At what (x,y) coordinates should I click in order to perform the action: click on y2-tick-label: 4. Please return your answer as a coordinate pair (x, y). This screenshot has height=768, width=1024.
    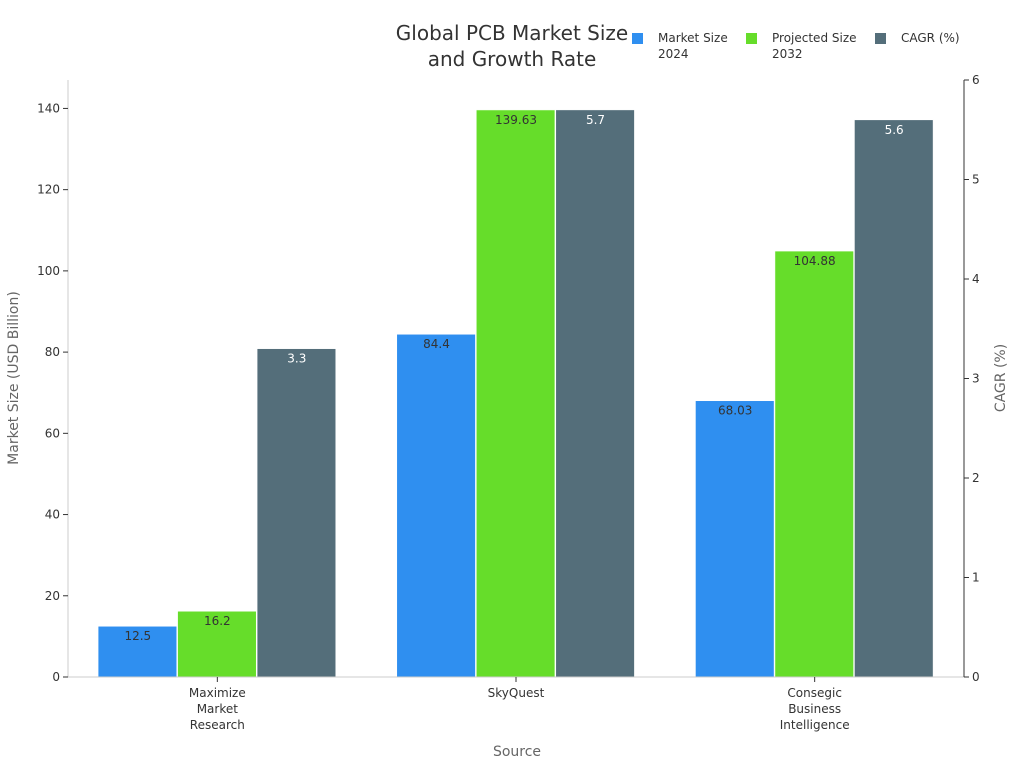
    Looking at the image, I should click on (976, 279).